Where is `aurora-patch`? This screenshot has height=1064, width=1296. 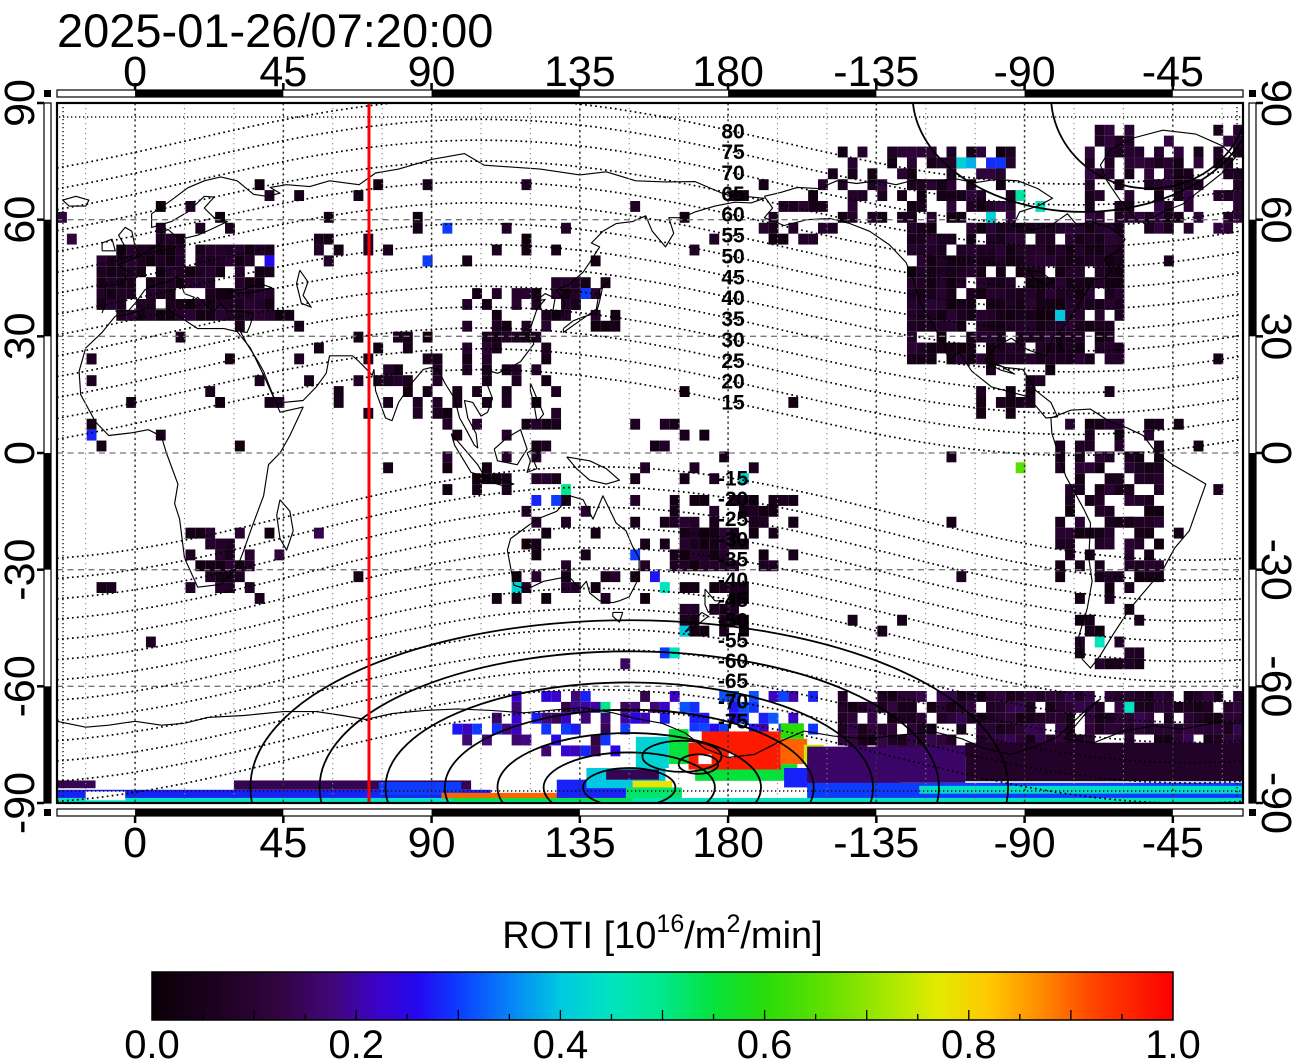 aurora-patch is located at coordinates (886, 764).